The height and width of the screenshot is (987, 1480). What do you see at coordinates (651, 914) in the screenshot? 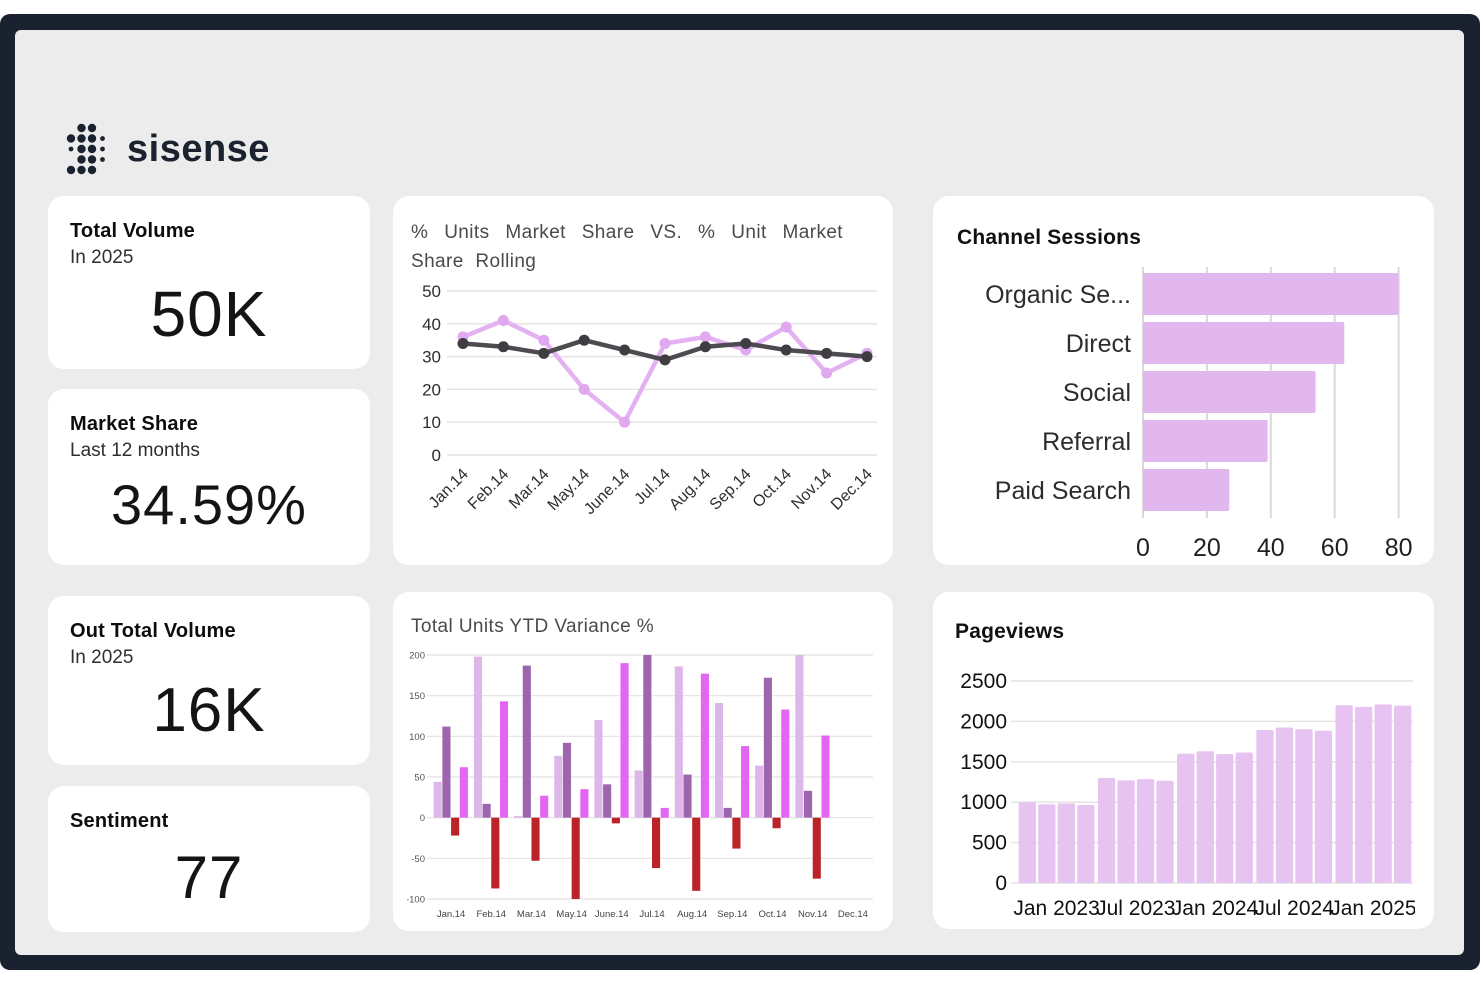
I see `svg-text: Jul.14` at bounding box center [651, 914].